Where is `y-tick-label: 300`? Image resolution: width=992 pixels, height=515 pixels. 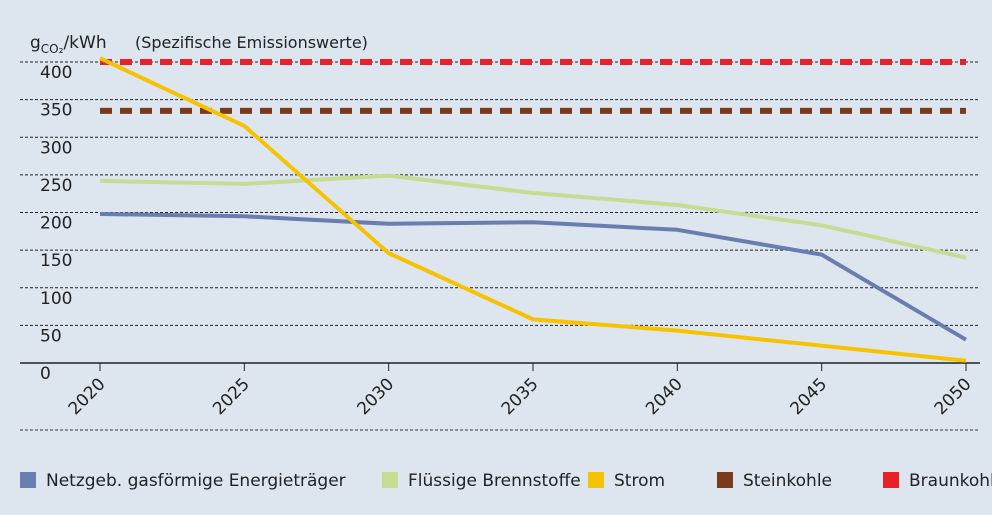
y-tick-label: 300 is located at coordinates (56, 148).